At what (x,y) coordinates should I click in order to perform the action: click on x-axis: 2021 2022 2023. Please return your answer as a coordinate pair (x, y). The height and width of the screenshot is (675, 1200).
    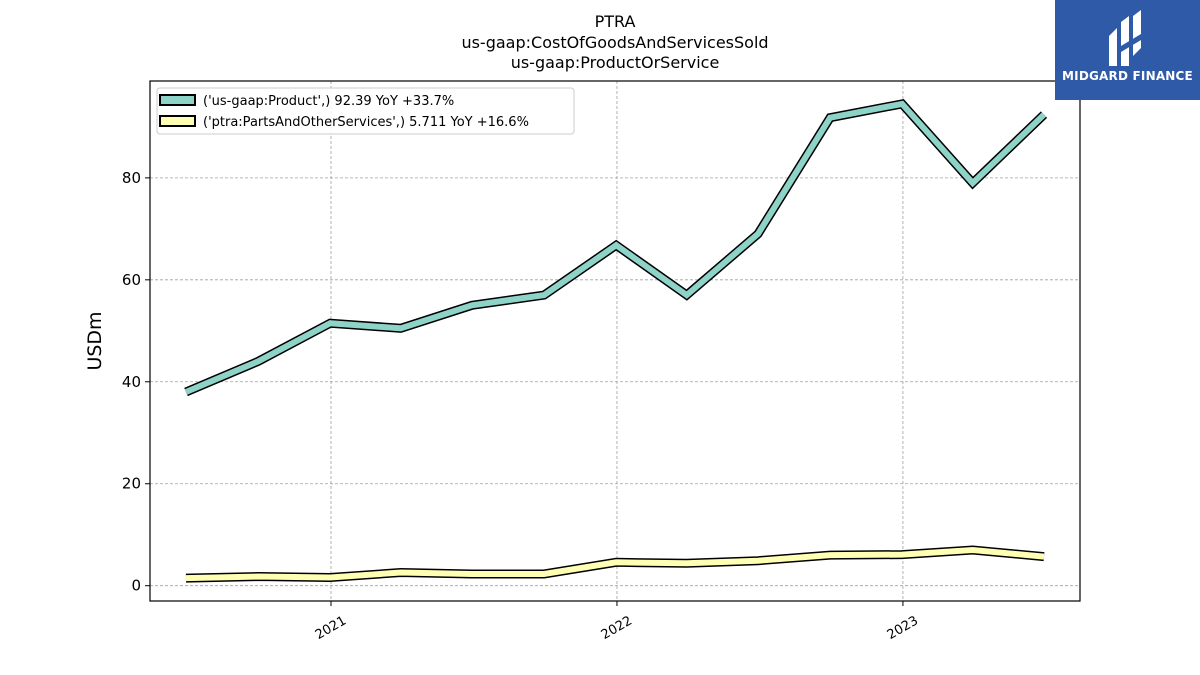
    Looking at the image, I should click on (617, 622).